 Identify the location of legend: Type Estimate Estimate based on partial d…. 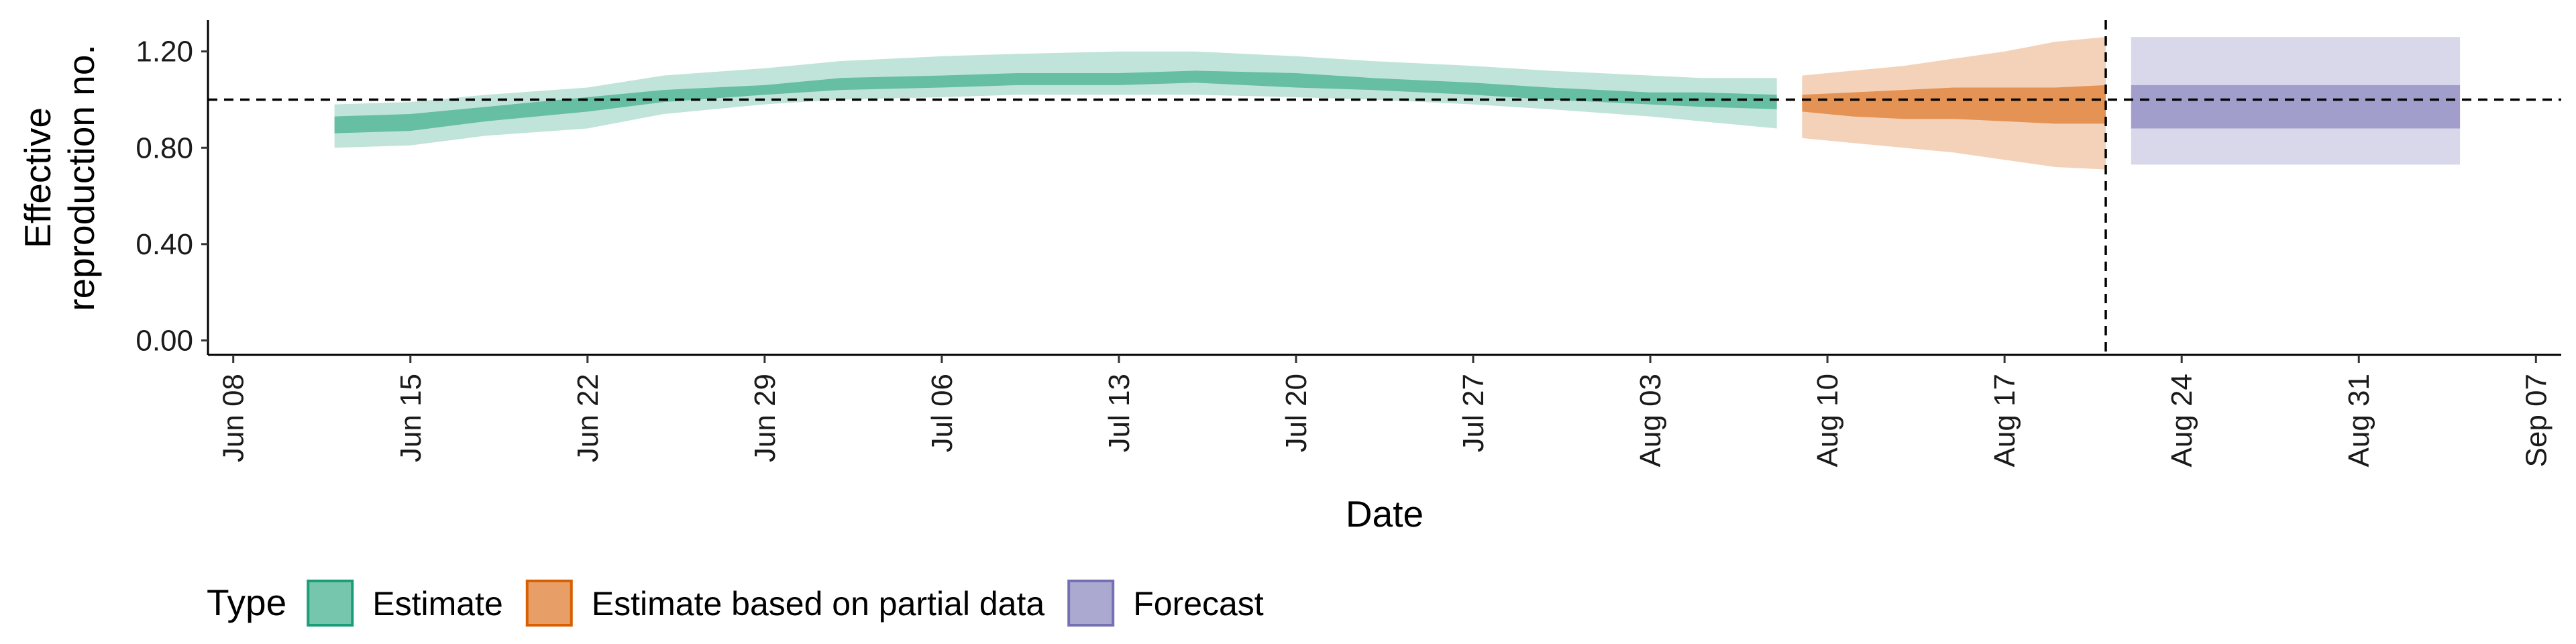
(735, 603).